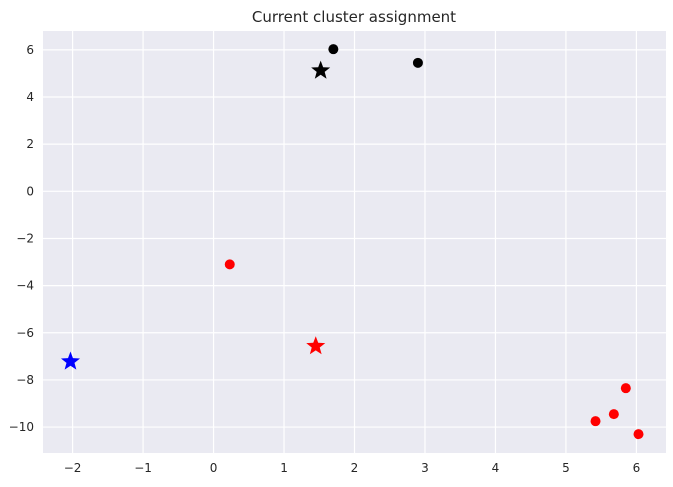 This screenshot has height=487, width=673. I want to click on red-centroid-star, so click(316, 345).